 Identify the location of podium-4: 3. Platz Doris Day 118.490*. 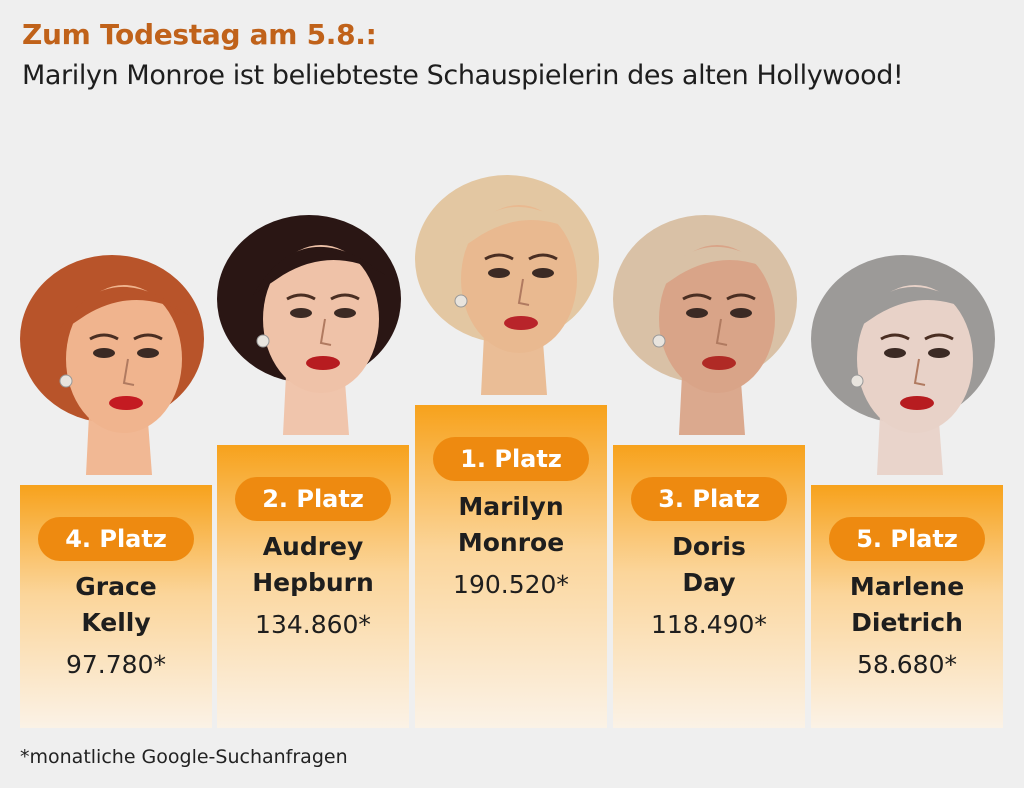
(709, 586).